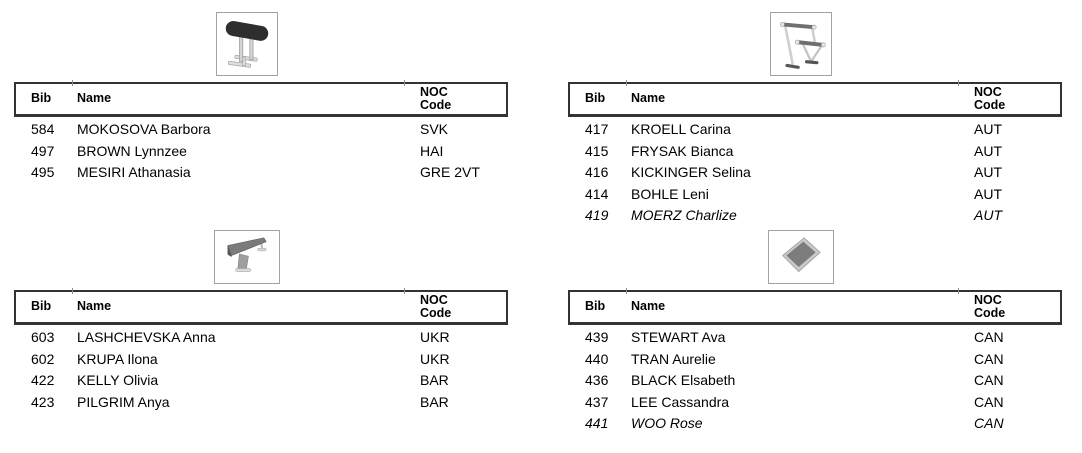 This screenshot has width=1082, height=453. Describe the element at coordinates (261, 360) in the screenshot. I see `table-row: 602 KRUPA Ilona UKR` at that location.